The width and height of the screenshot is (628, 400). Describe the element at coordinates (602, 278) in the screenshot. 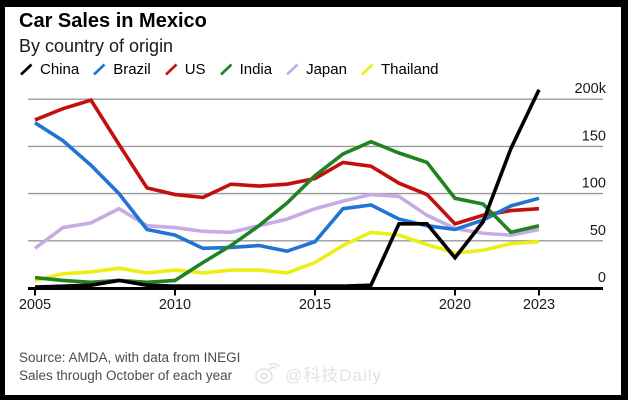

I see `y-axis-label-0: 0` at that location.